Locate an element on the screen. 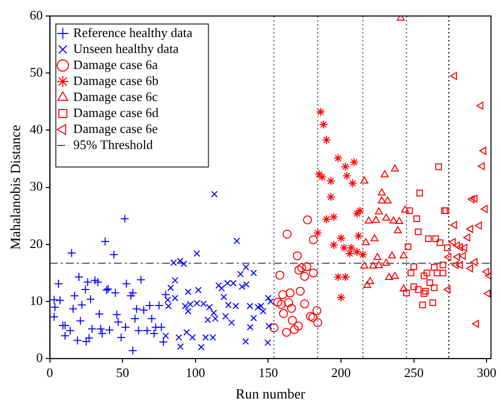 The height and width of the screenshot is (407, 501). legend-label: Unseen healthy data is located at coordinates (126, 48).